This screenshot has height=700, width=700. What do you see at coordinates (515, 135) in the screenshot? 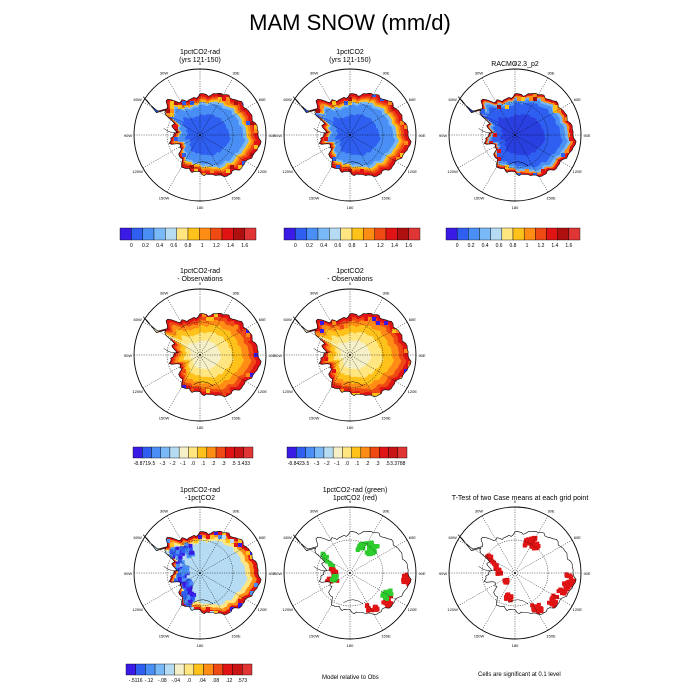
I see `map-panel-3: 0 30E 60E 90E 120E 150E 180 150W 120W 90W 60W 30W` at bounding box center [515, 135].